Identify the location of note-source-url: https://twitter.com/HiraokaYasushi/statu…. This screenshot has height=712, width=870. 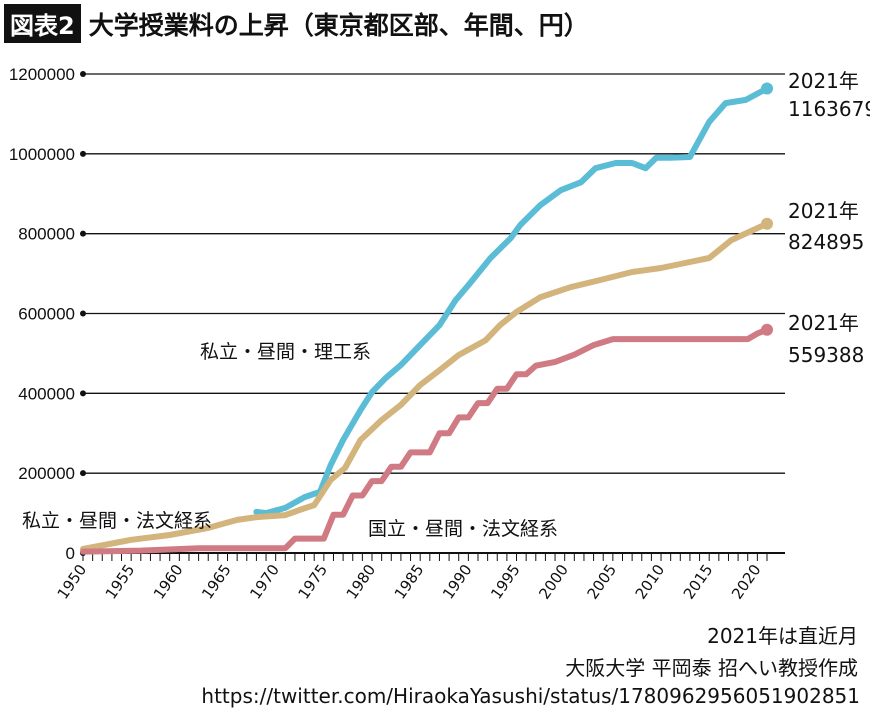
(530, 696).